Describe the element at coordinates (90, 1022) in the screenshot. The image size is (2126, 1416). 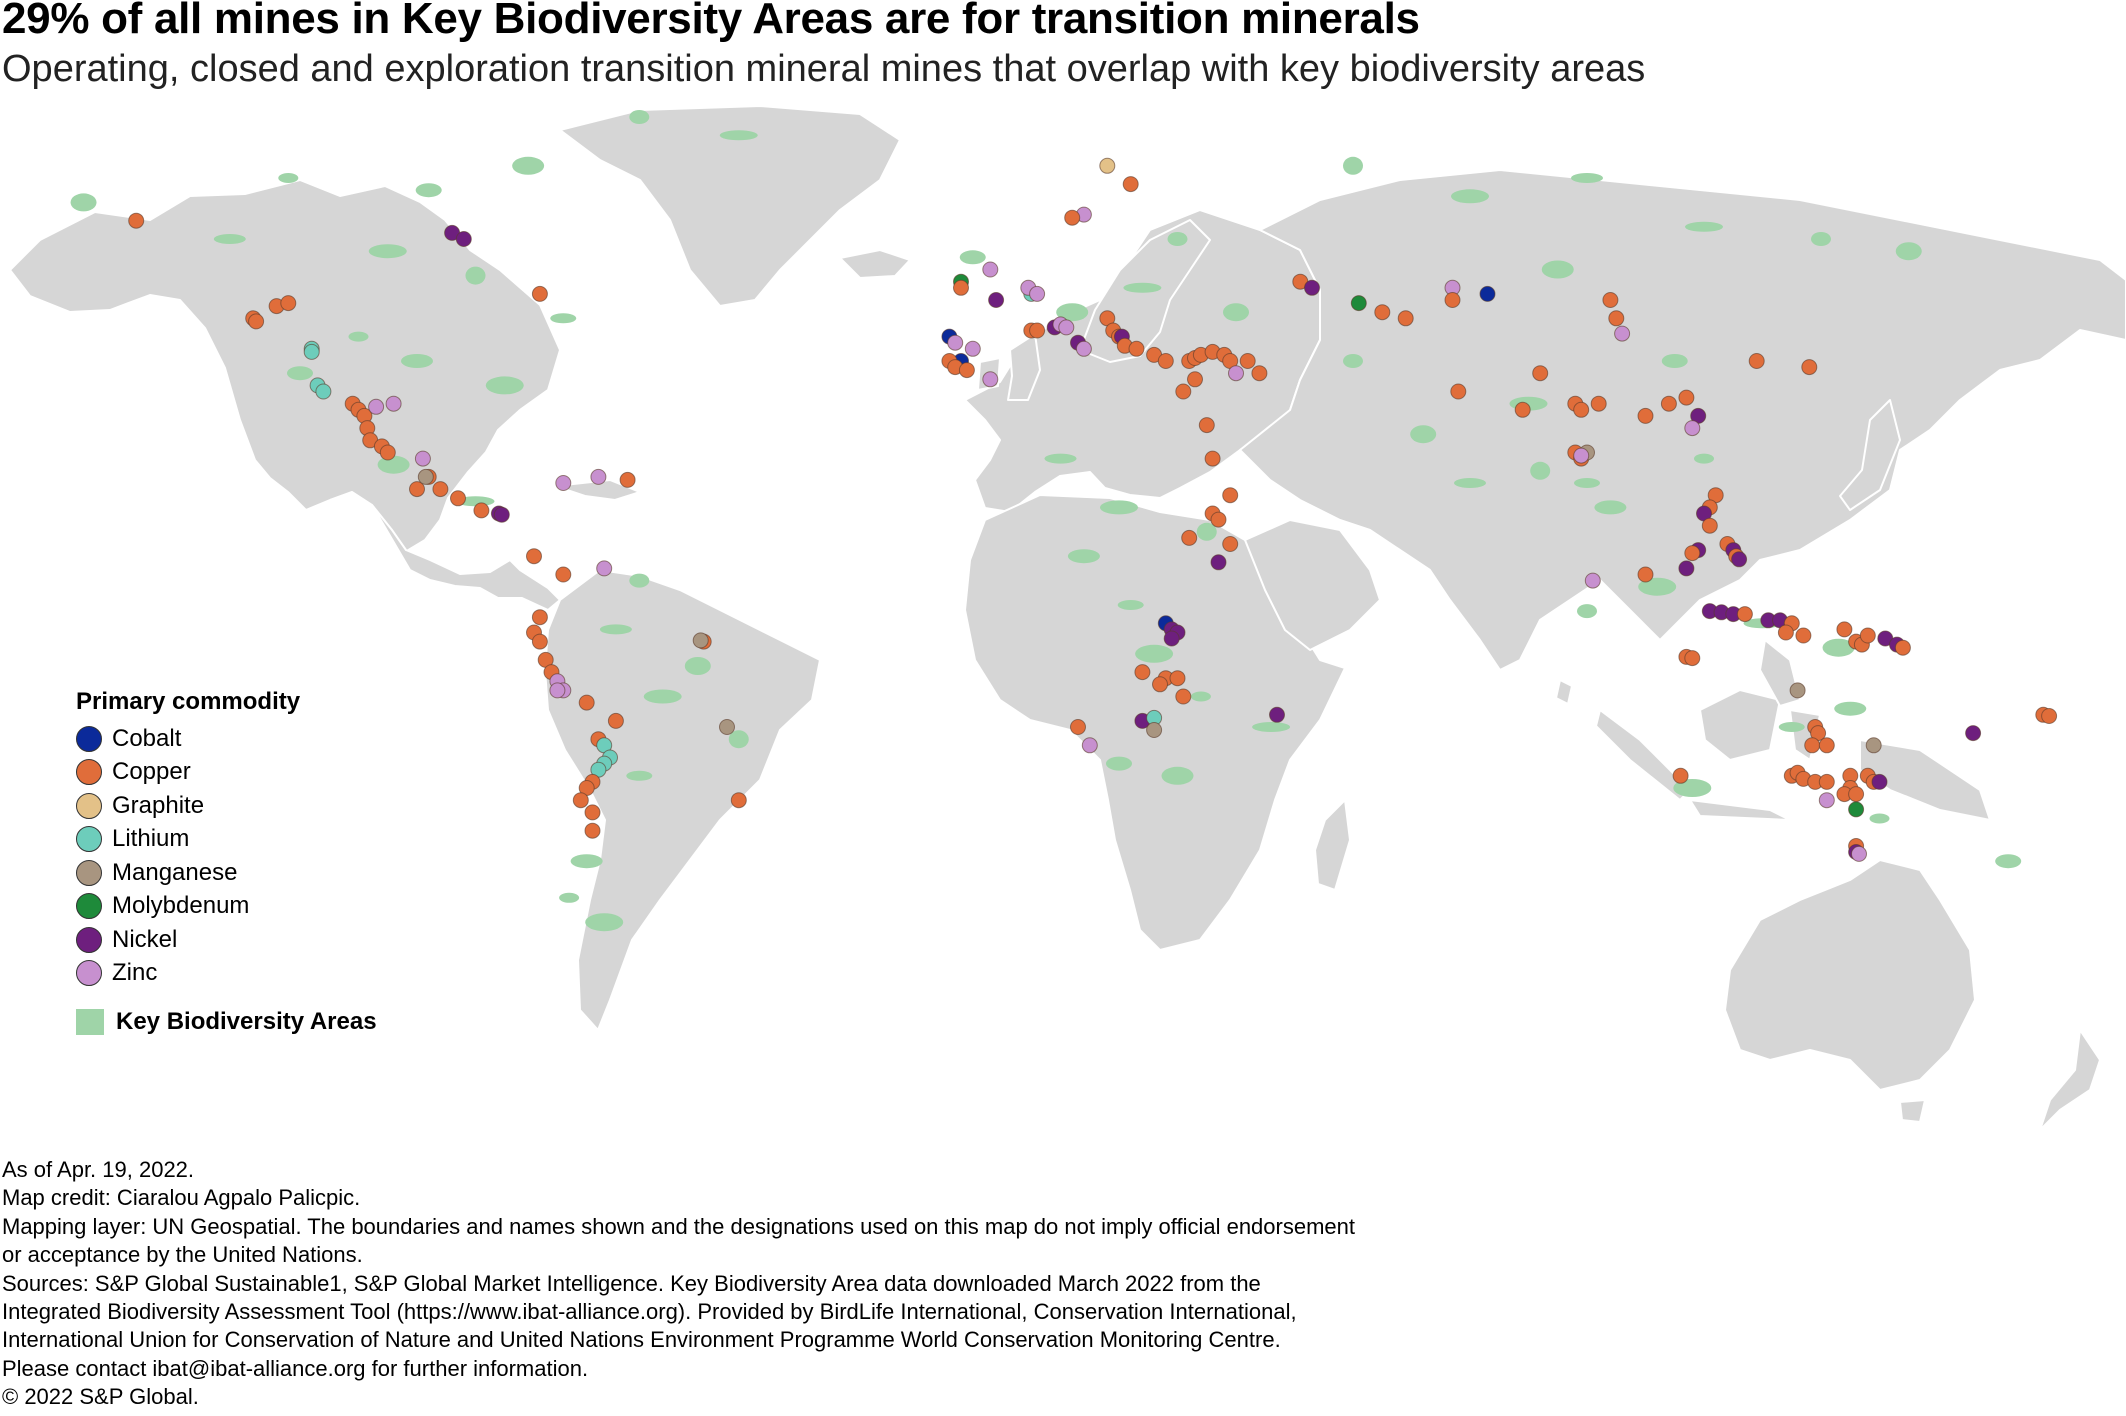
I see `kba-swatch` at that location.